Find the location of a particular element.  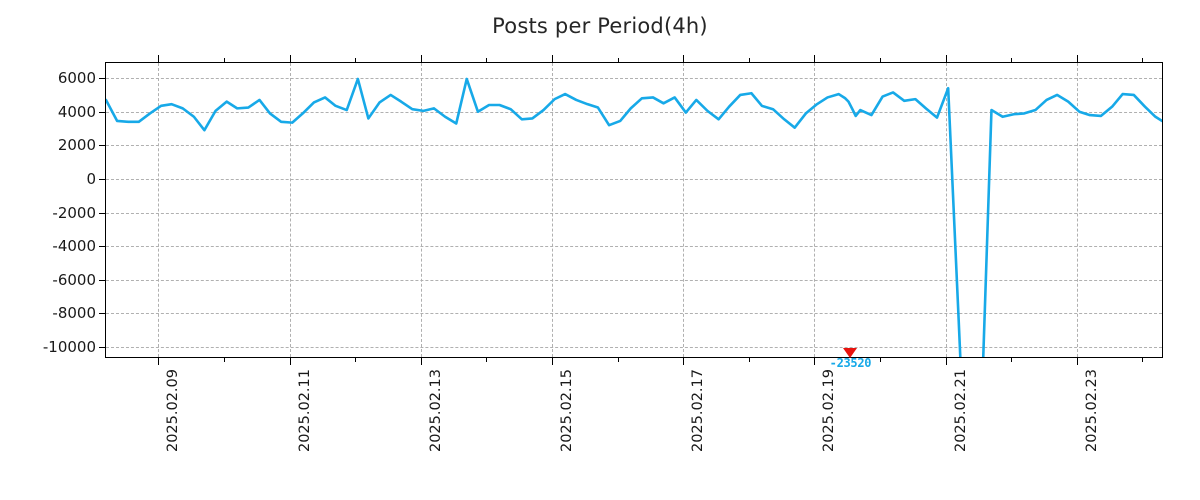

x-axis-tick-label: 2025.02.17 is located at coordinates (698, 411).